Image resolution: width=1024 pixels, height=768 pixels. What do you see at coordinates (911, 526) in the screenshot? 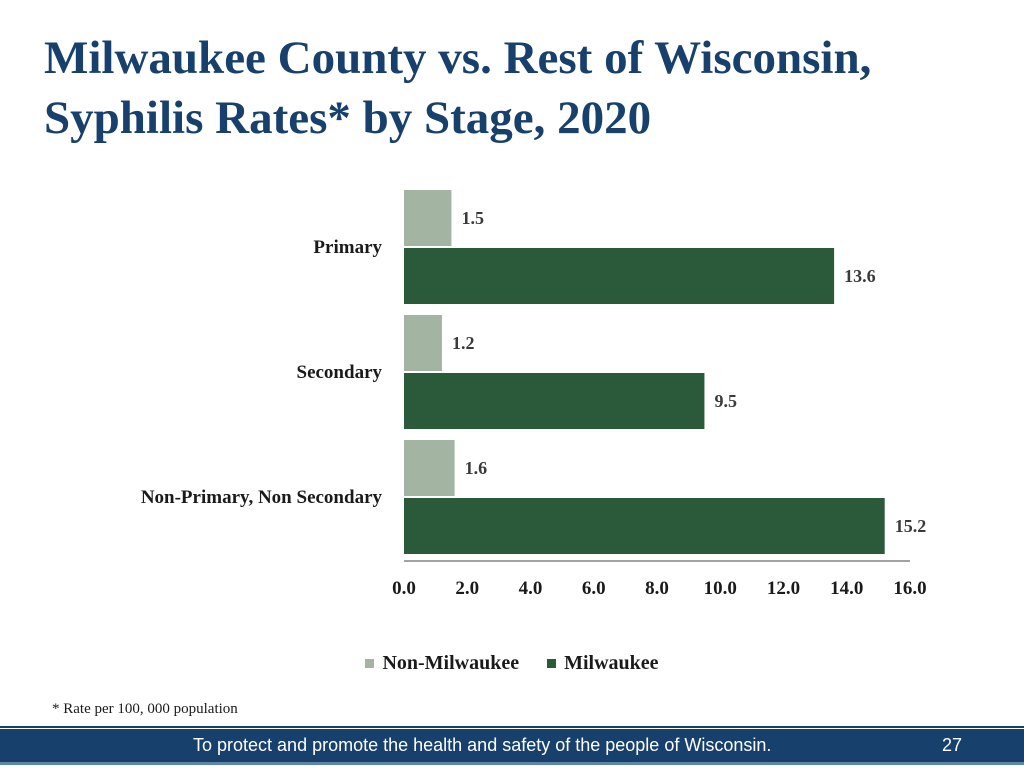
I see `data-label-milwaukee-non-primary-non-secondary: 15.2` at bounding box center [911, 526].